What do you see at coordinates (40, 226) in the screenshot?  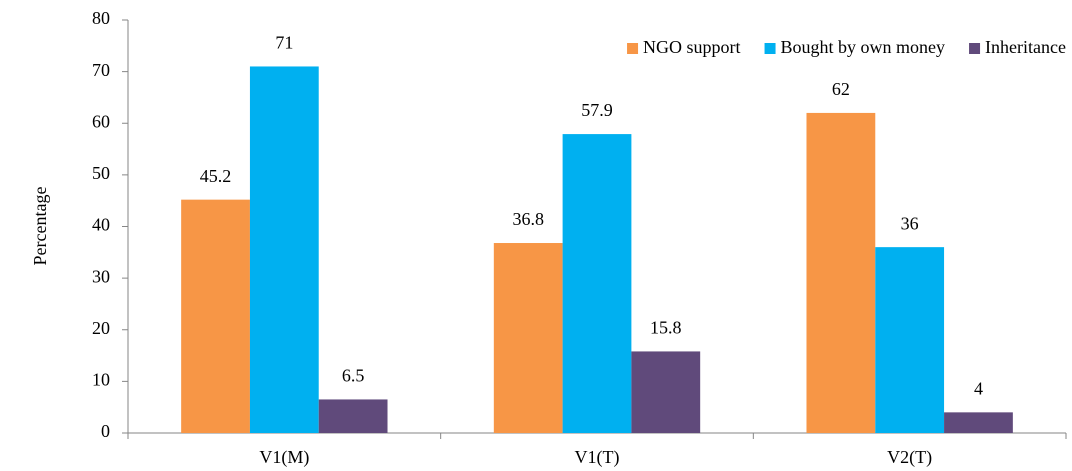 I see `y-axis-title: Percentage` at bounding box center [40, 226].